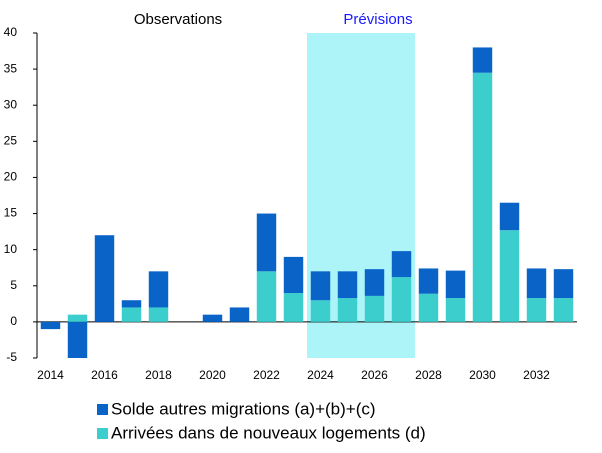 The image size is (602, 453). What do you see at coordinates (377, 19) in the screenshot?
I see `annotation: Prévisions` at bounding box center [377, 19].